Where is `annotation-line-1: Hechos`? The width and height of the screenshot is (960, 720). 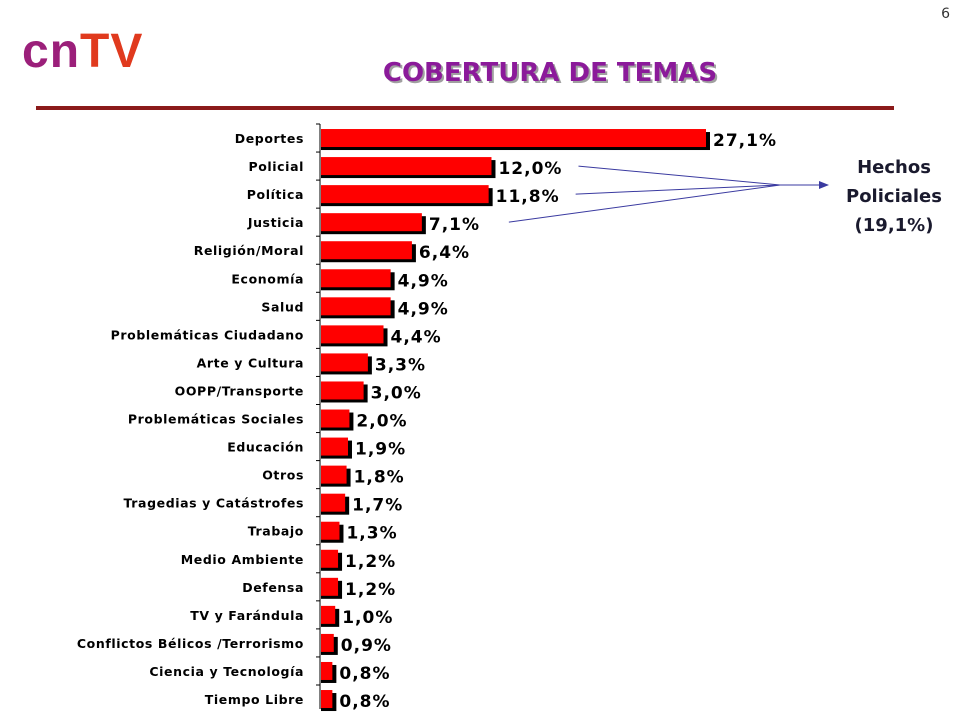 annotation-line-1: Hechos is located at coordinates (894, 167).